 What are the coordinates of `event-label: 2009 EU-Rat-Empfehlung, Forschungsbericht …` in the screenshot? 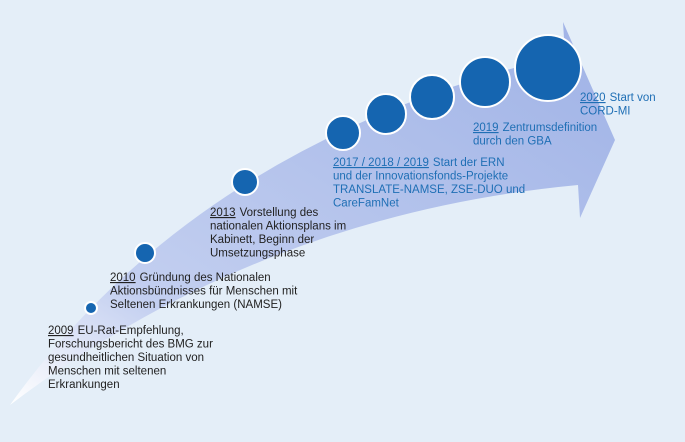 It's located at (130, 358).